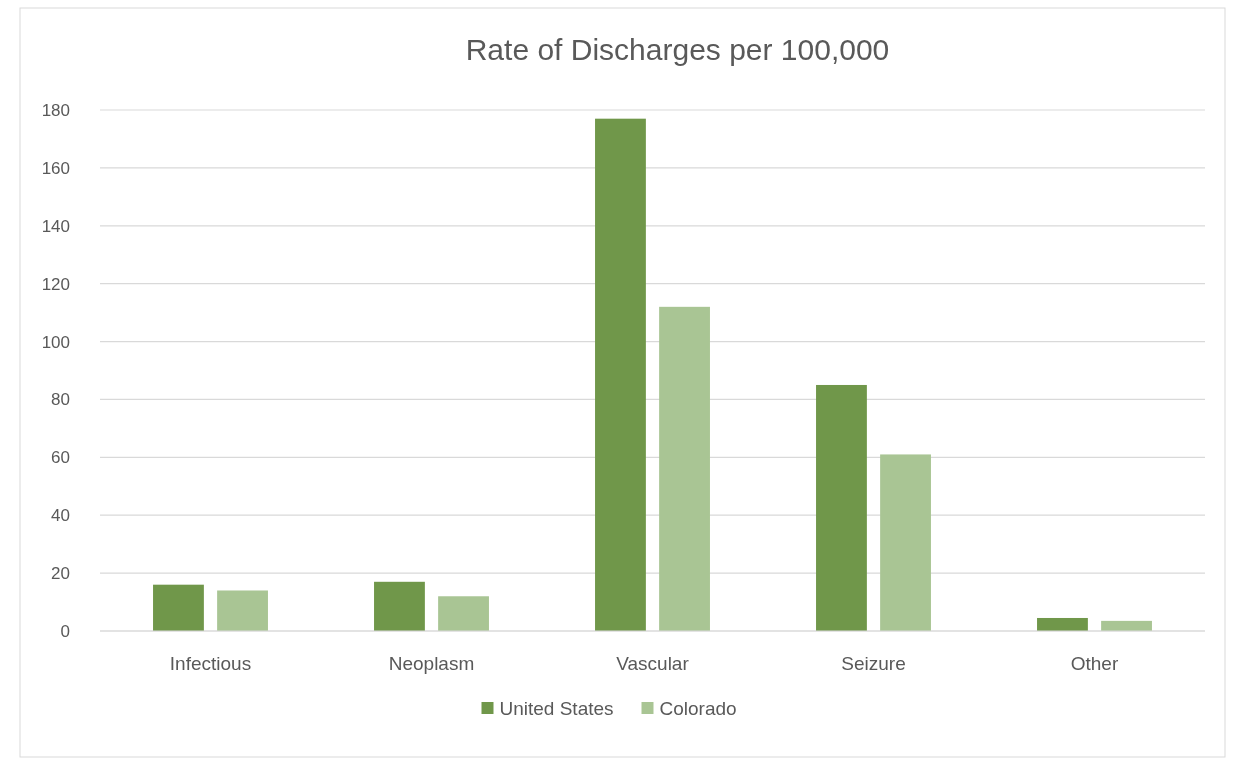  Describe the element at coordinates (60, 400) in the screenshot. I see `y-tick-label: 80` at that location.